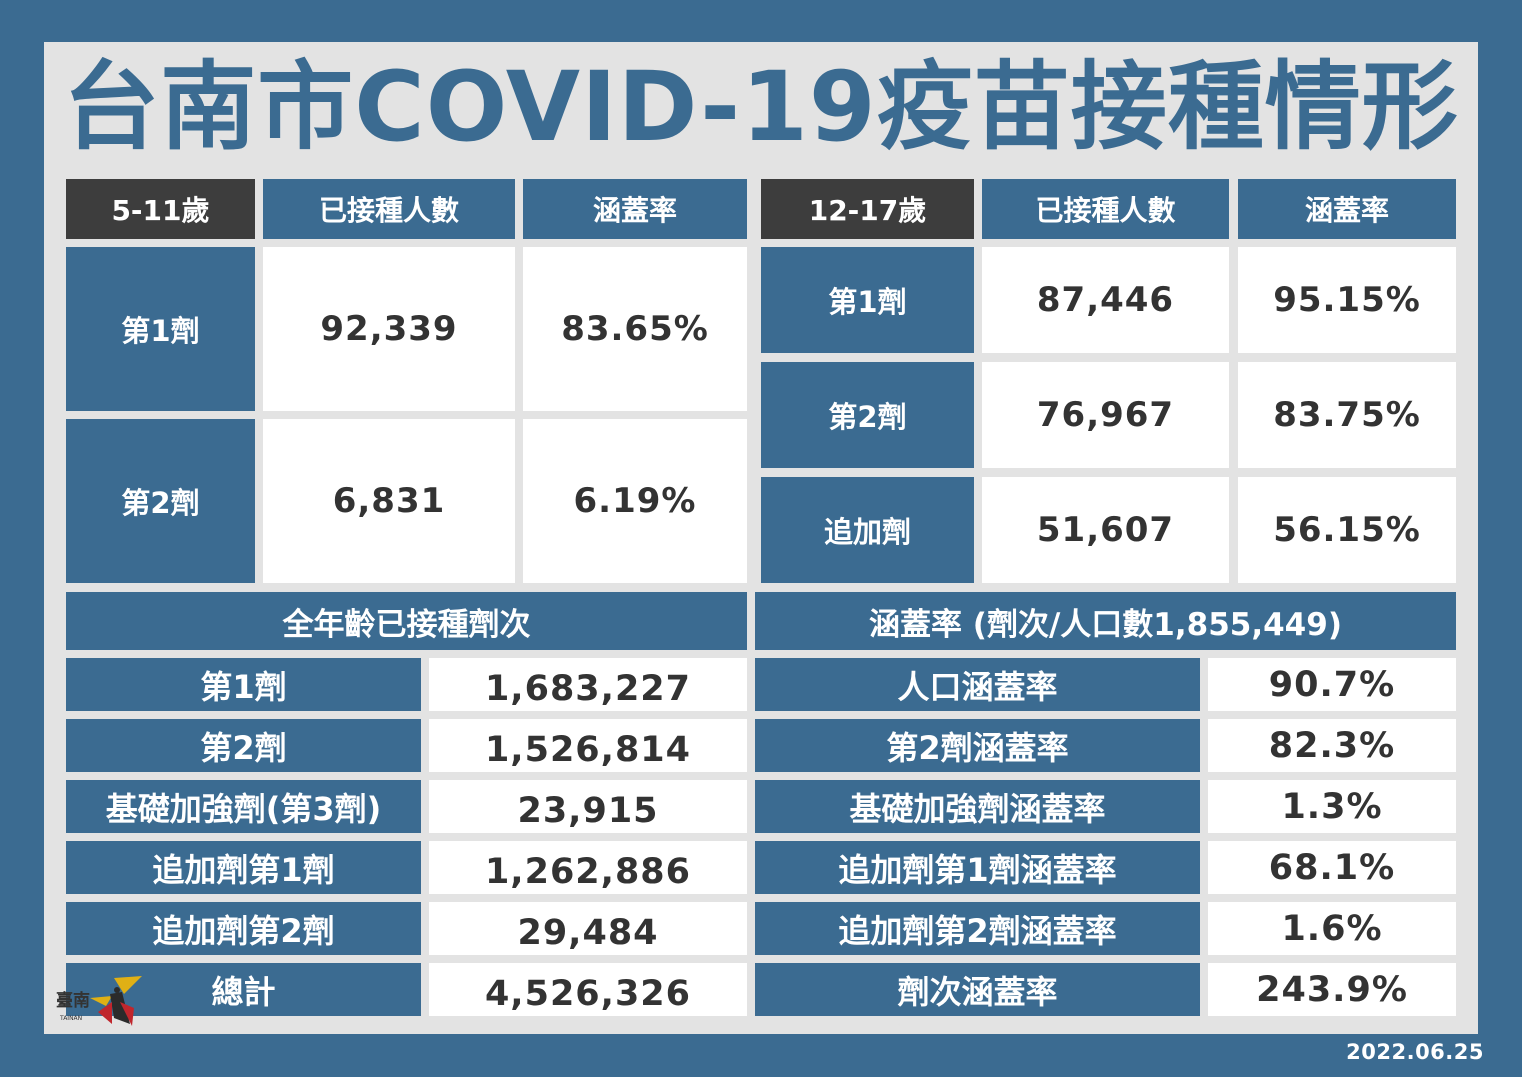  Describe the element at coordinates (761, 107) in the screenshot. I see `page-title: 台南市COVID-19疫苗接種情形` at that location.